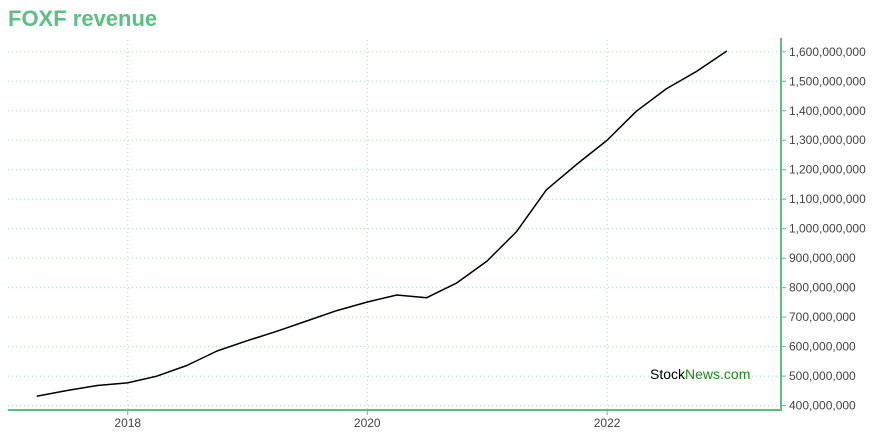 This screenshot has height=440, width=880. Describe the element at coordinates (735, 374) in the screenshot. I see `watermark-com: .com` at that location.